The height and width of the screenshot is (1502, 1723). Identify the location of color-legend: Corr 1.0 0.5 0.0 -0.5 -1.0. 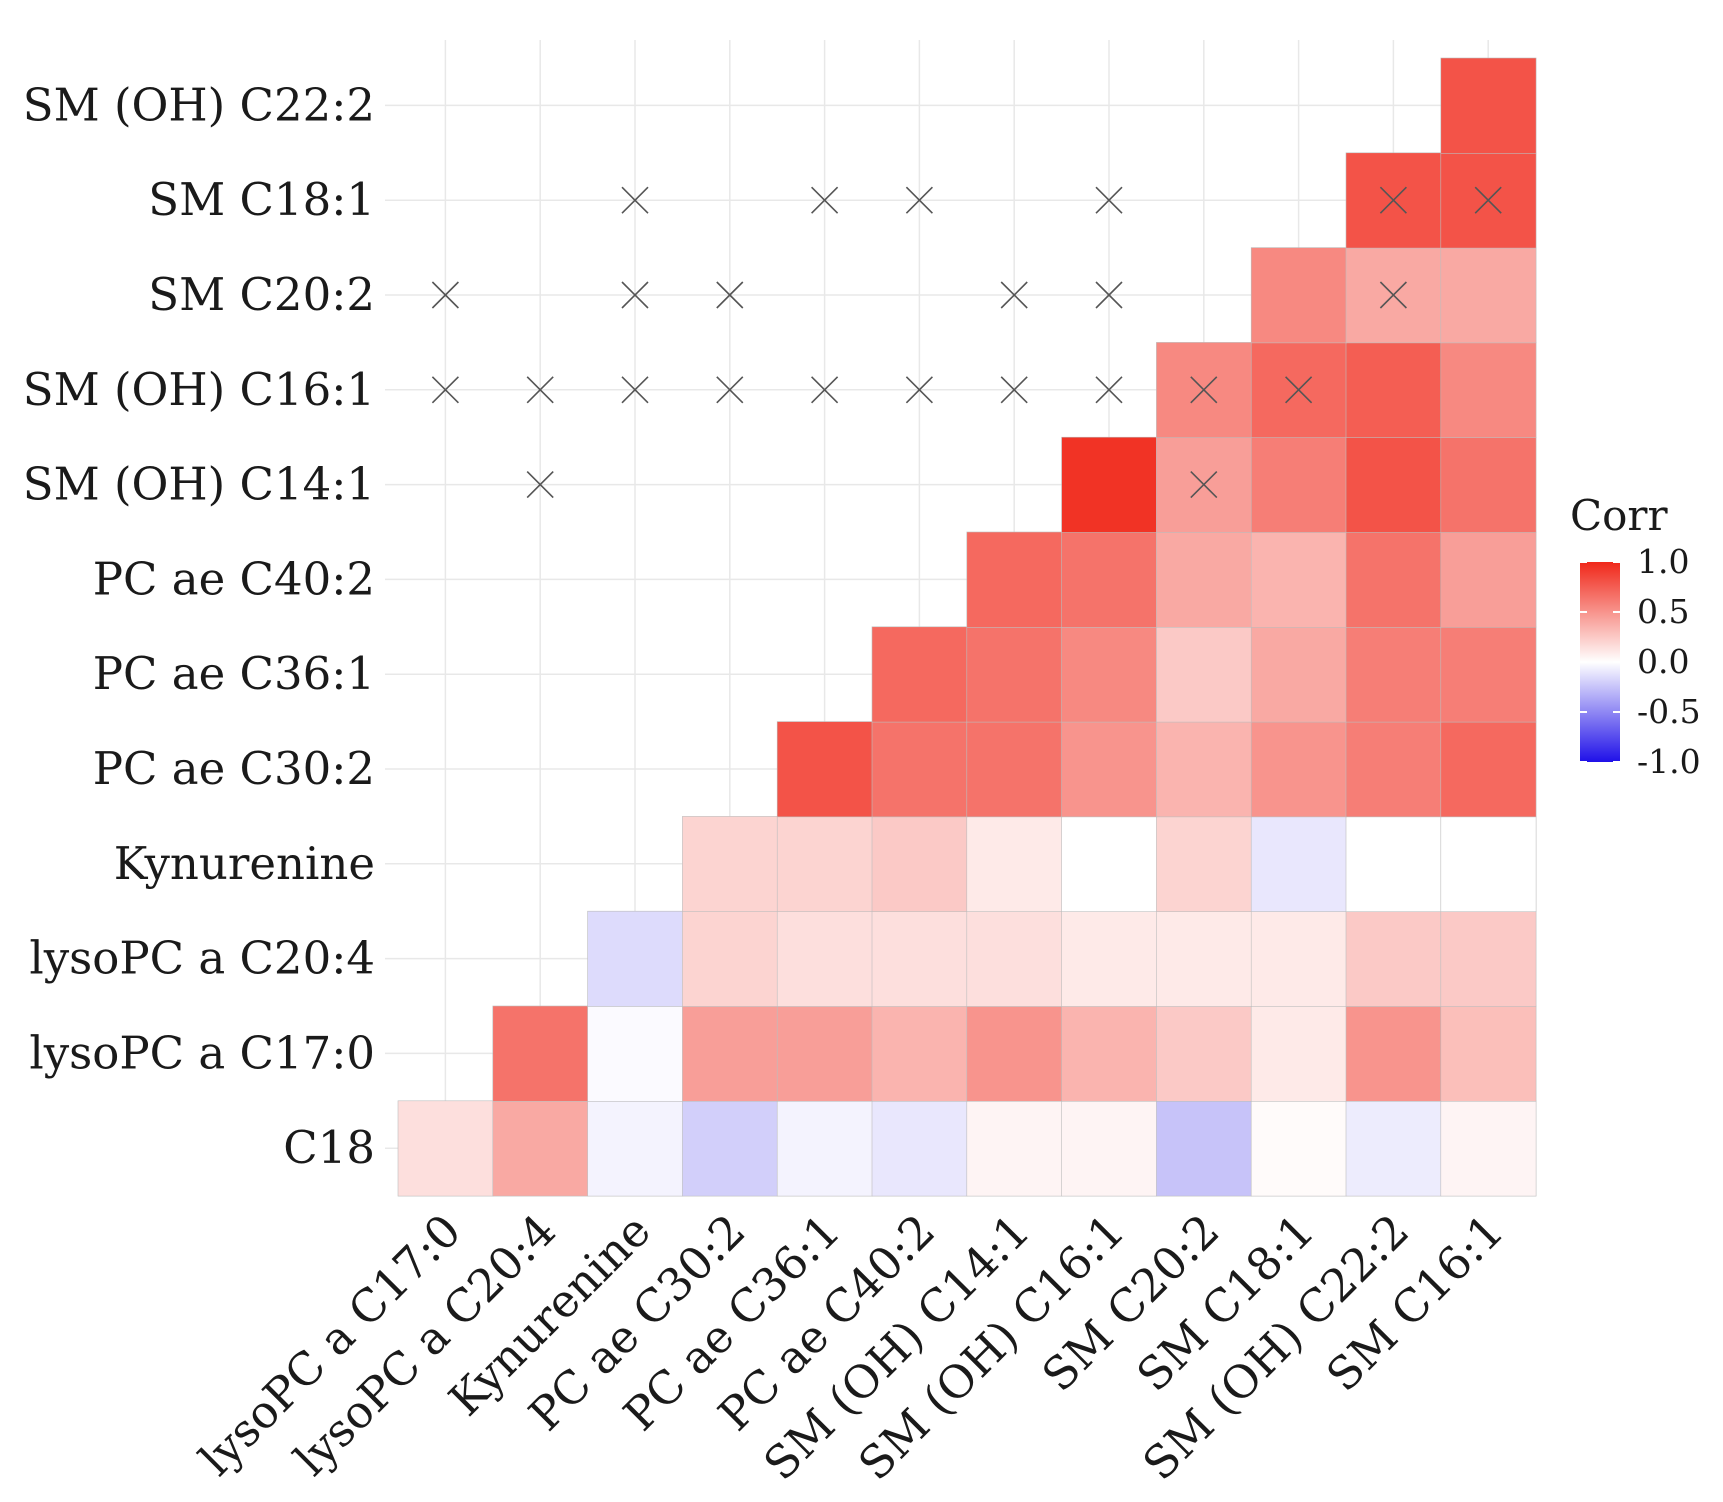
(1635, 636).